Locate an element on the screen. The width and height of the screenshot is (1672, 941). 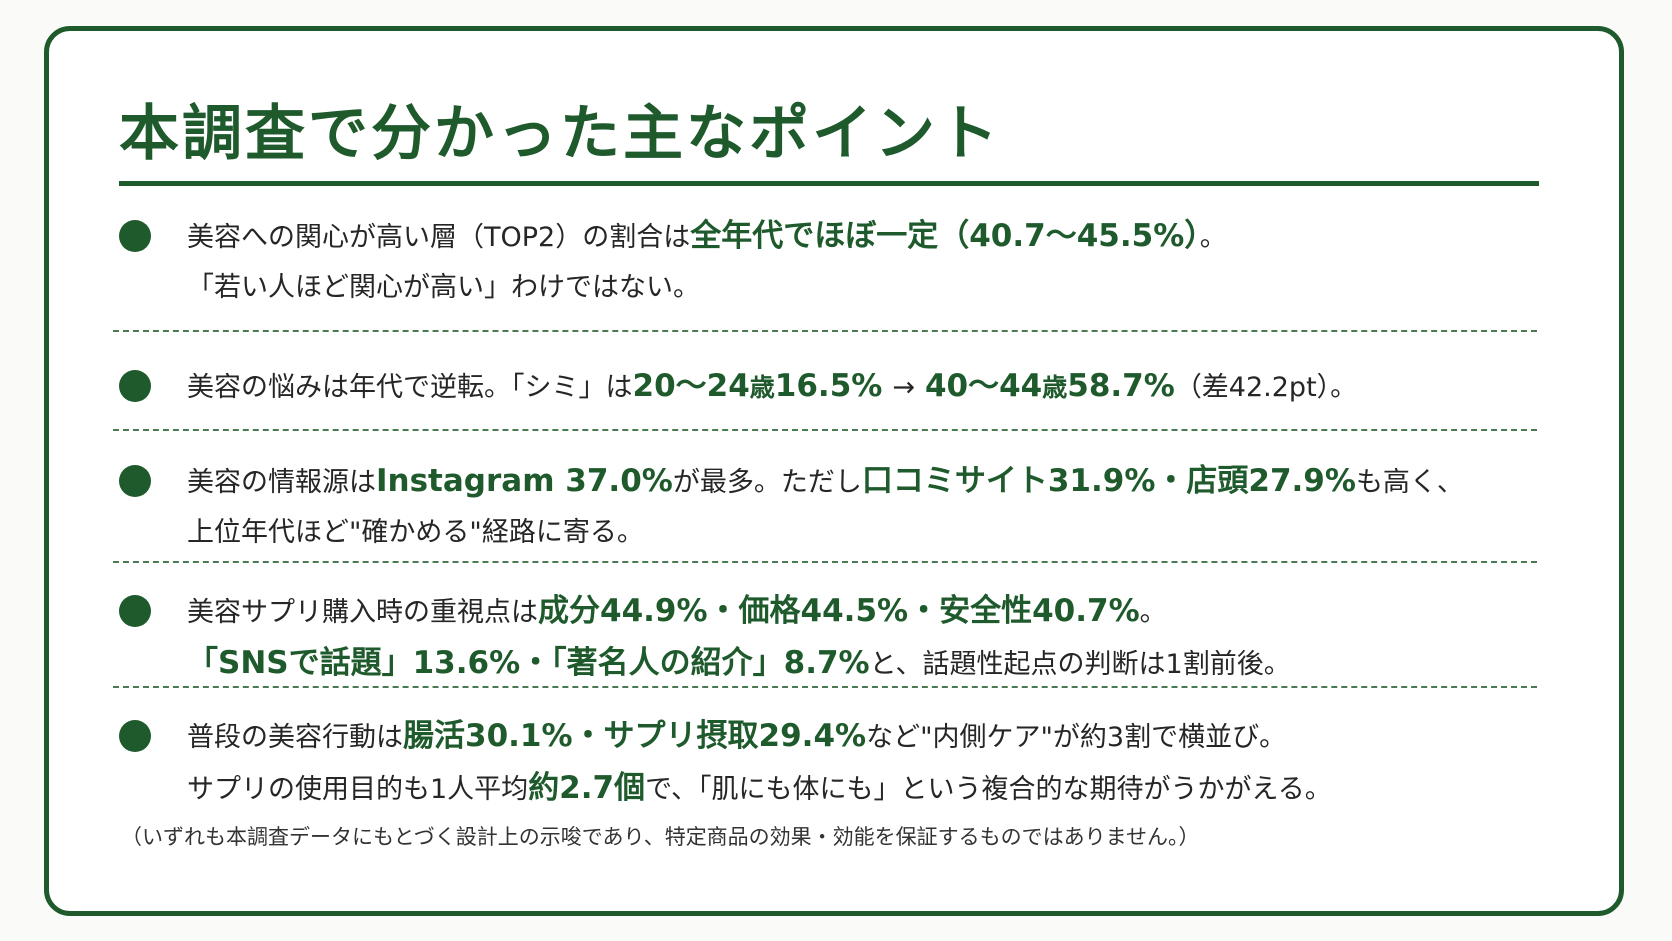
point-highlight: 16.5% is located at coordinates (828, 386).